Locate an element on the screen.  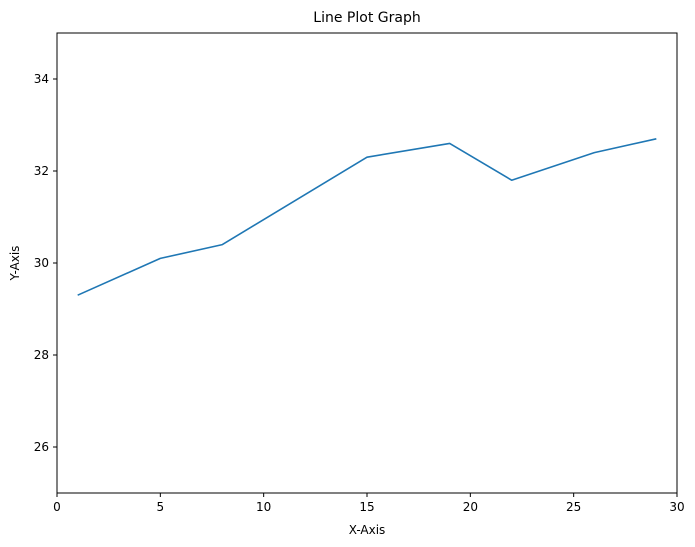
y-tick-label: 32 is located at coordinates (41, 171).